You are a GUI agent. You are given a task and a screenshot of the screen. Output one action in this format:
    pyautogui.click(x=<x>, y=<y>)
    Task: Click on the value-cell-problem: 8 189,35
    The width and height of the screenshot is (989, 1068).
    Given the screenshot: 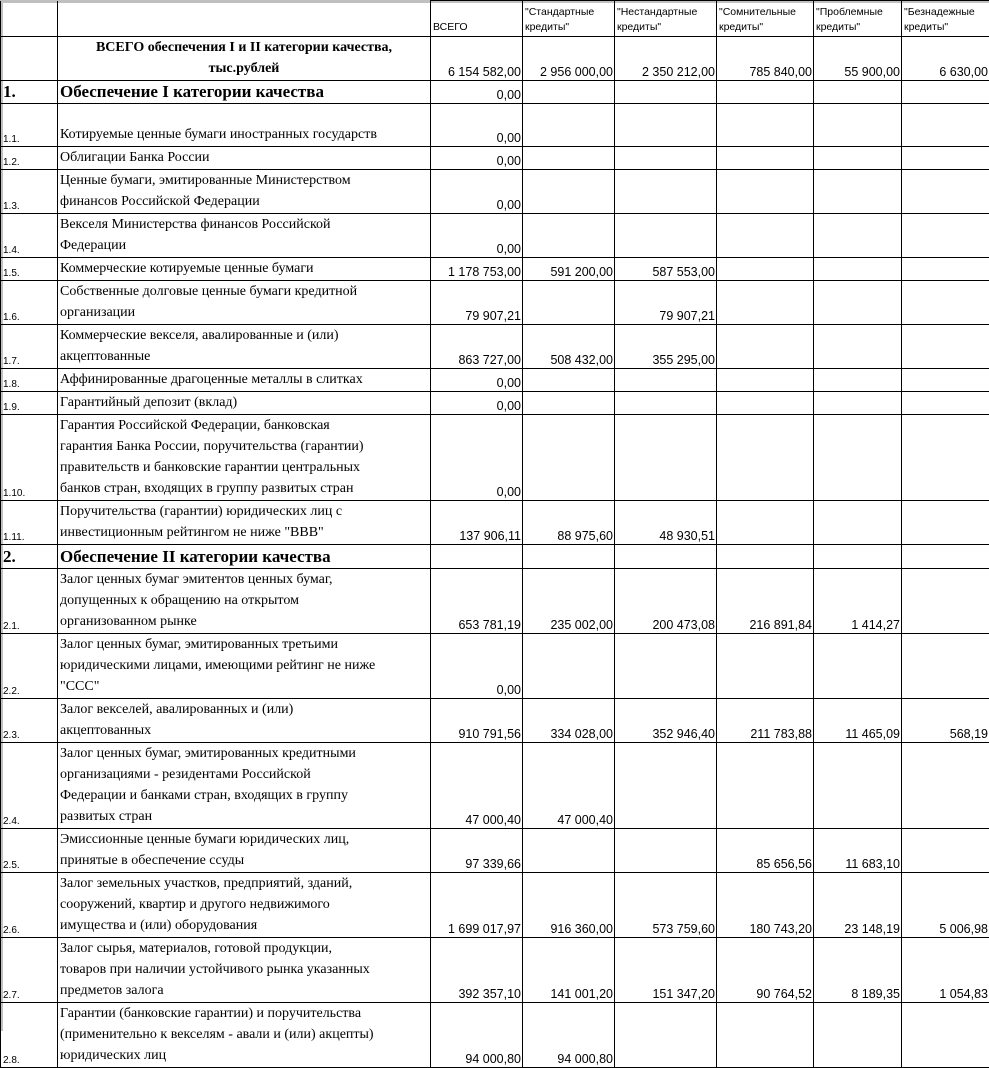 What is the action you would take?
    pyautogui.click(x=858, y=970)
    